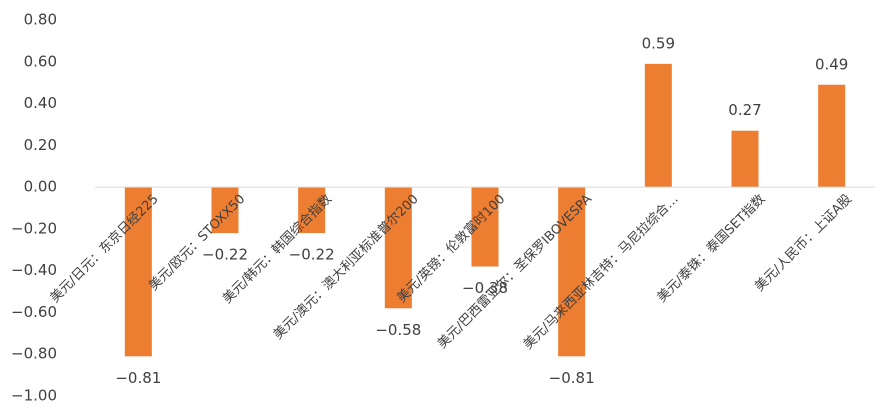 This screenshot has height=418, width=892. What do you see at coordinates (34, 354) in the screenshot?
I see `y-tick-label: −0.80` at bounding box center [34, 354].